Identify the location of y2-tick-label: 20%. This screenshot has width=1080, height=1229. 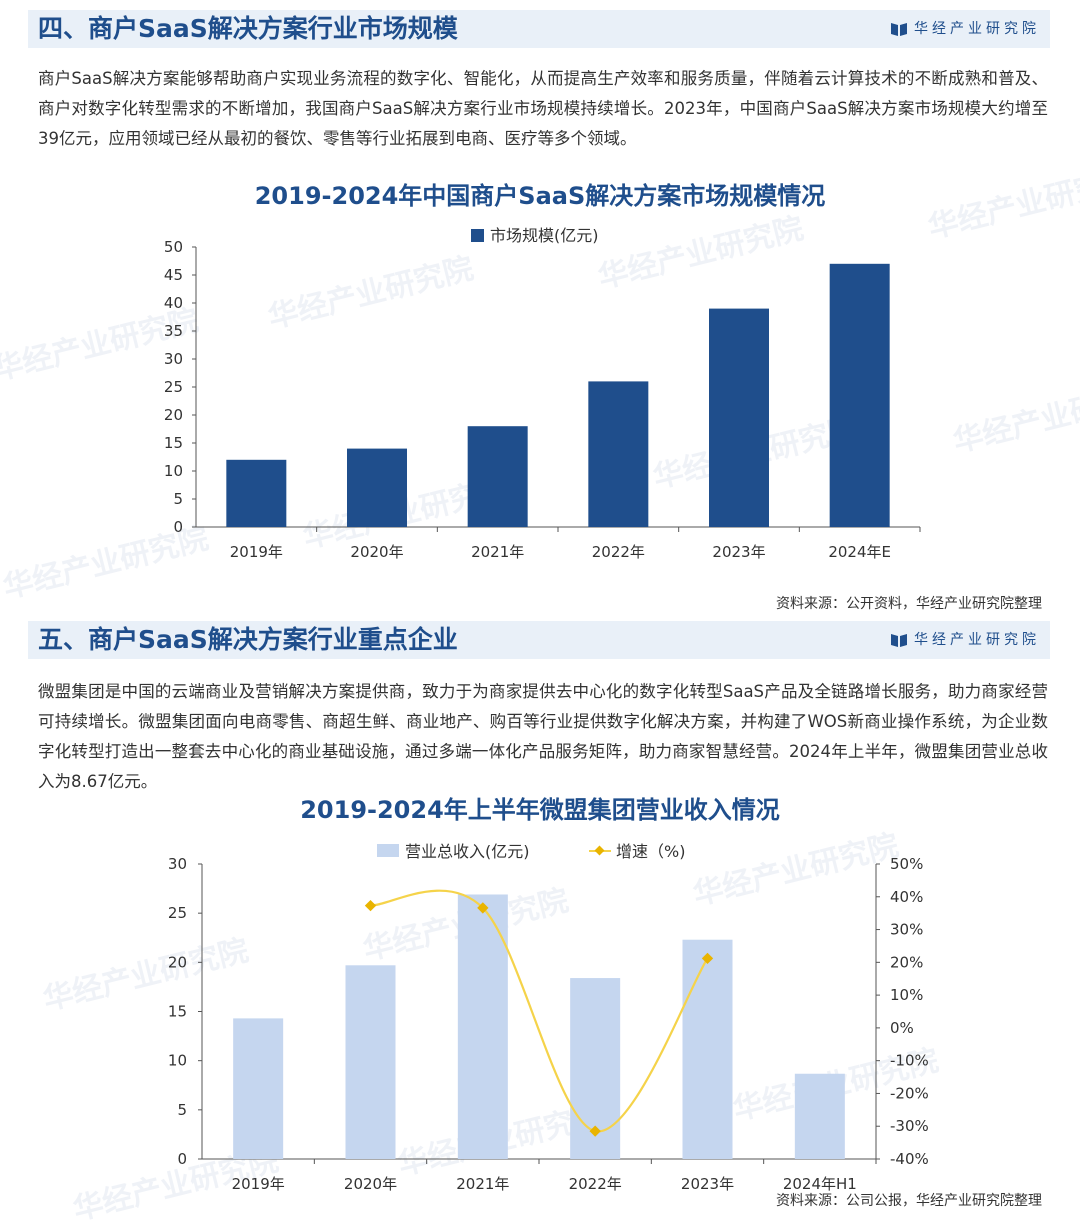
(906, 962).